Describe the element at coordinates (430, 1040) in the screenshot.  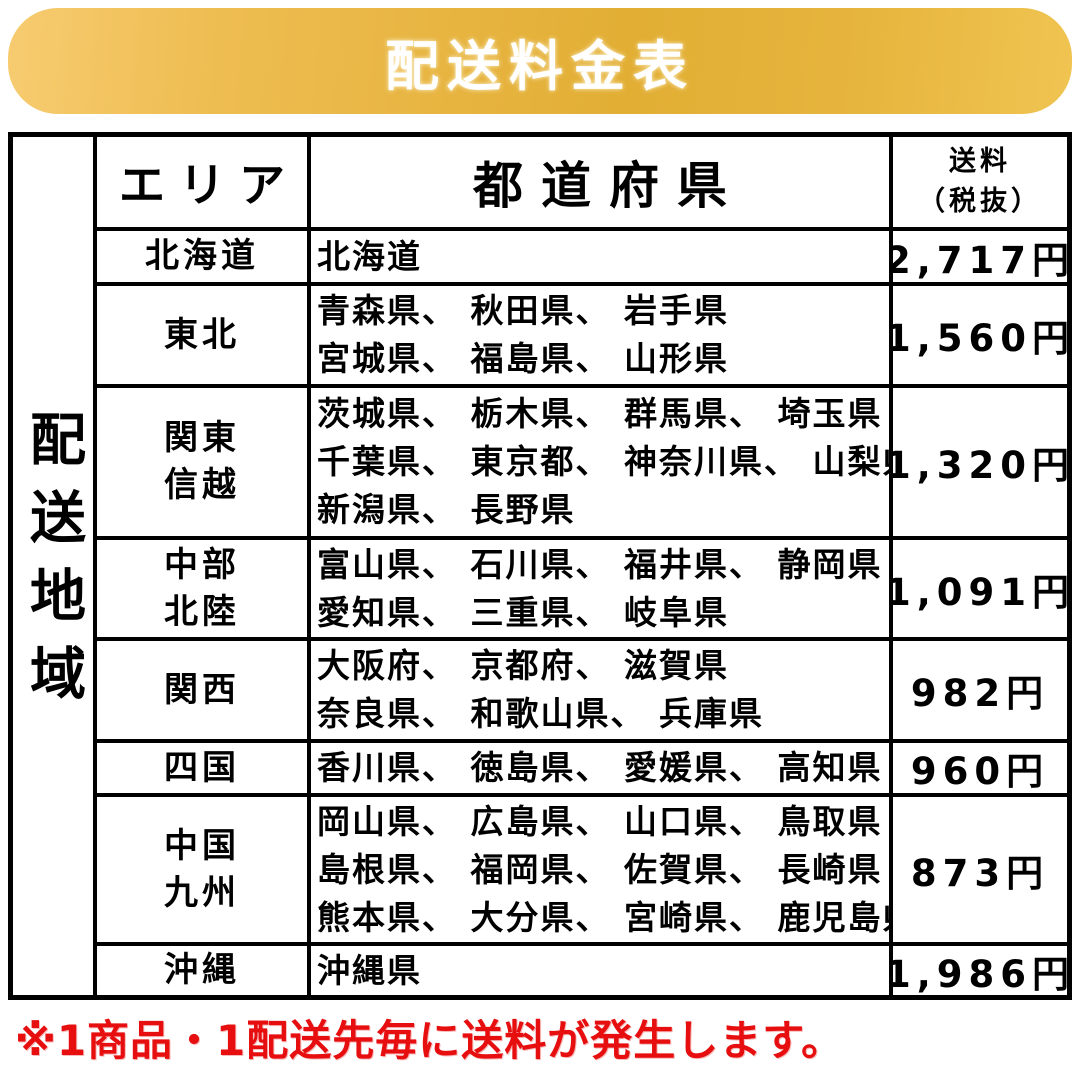
I see `shipping-footnote: ※1商品・1配送先毎に送料が発生します。` at that location.